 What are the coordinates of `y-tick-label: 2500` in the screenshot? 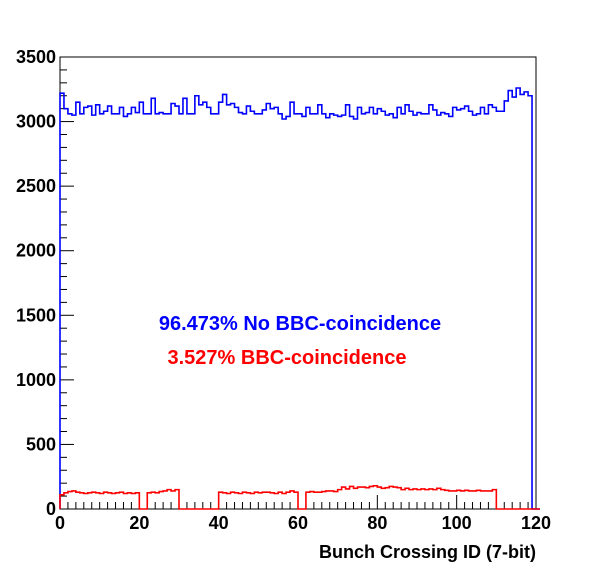 It's located at (36, 186).